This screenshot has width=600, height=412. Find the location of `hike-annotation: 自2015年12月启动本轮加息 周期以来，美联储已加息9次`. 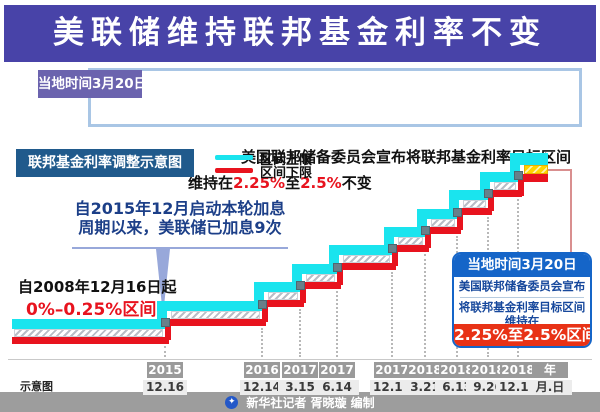

hike-annotation: 自2015年12月启动本轮加息 周期以来，美联储已加息9次 is located at coordinates (180, 218).